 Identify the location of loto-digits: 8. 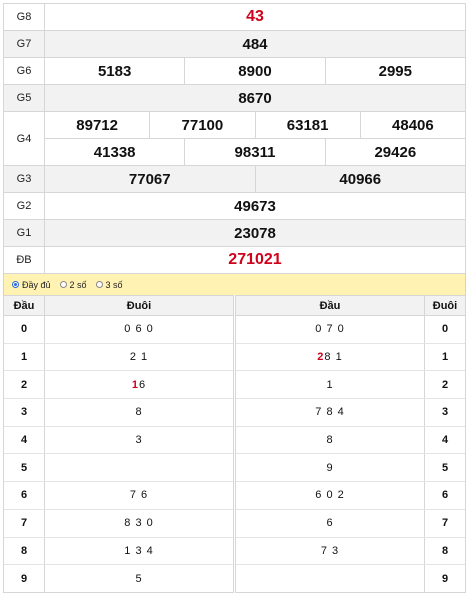
(139, 412).